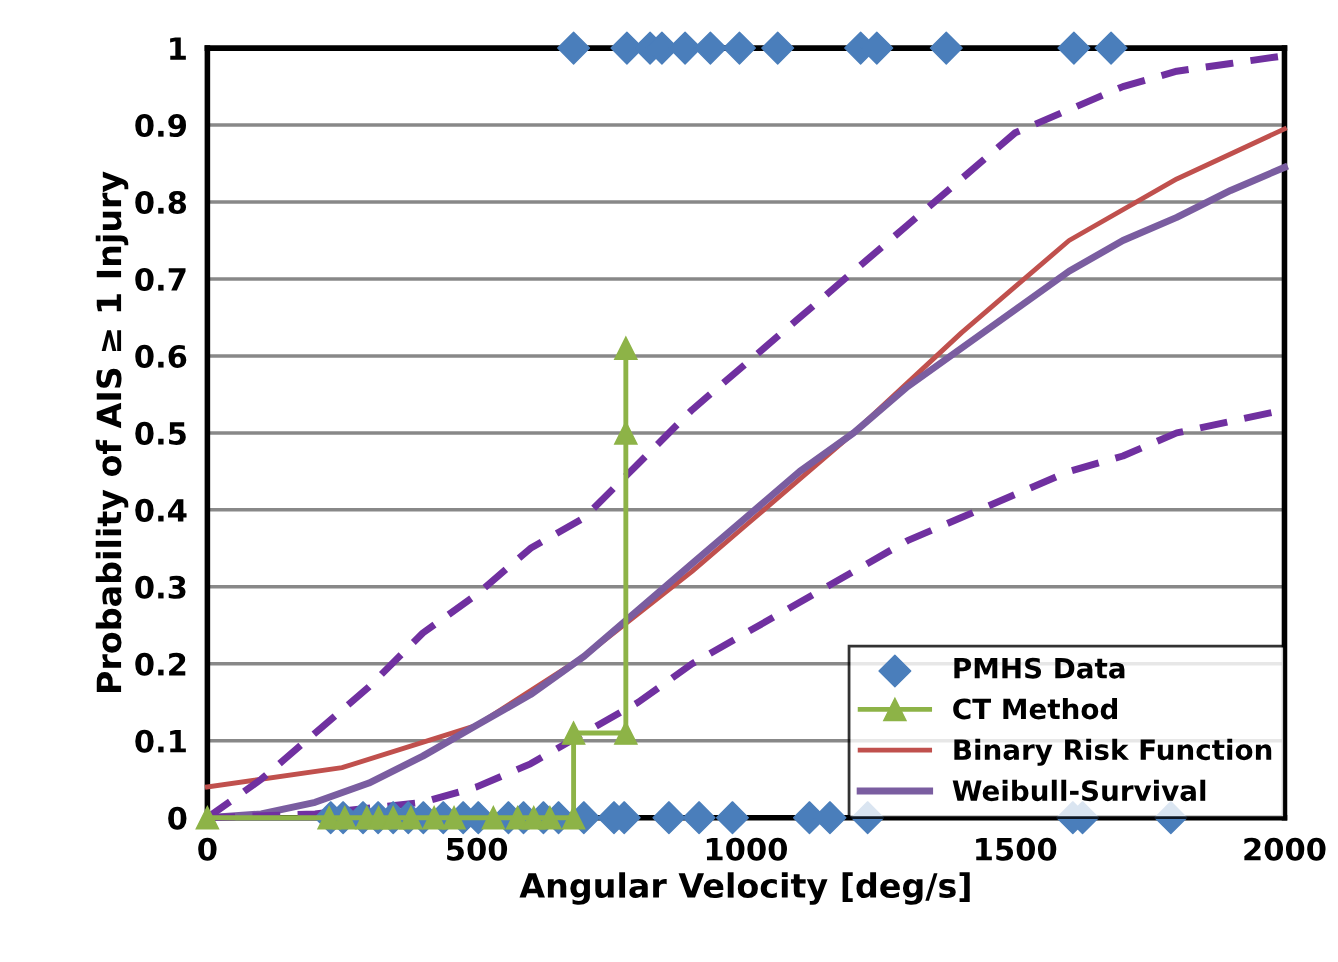 The width and height of the screenshot is (1338, 962). What do you see at coordinates (178, 48) in the screenshot?
I see `y-tick-label: 1` at bounding box center [178, 48].